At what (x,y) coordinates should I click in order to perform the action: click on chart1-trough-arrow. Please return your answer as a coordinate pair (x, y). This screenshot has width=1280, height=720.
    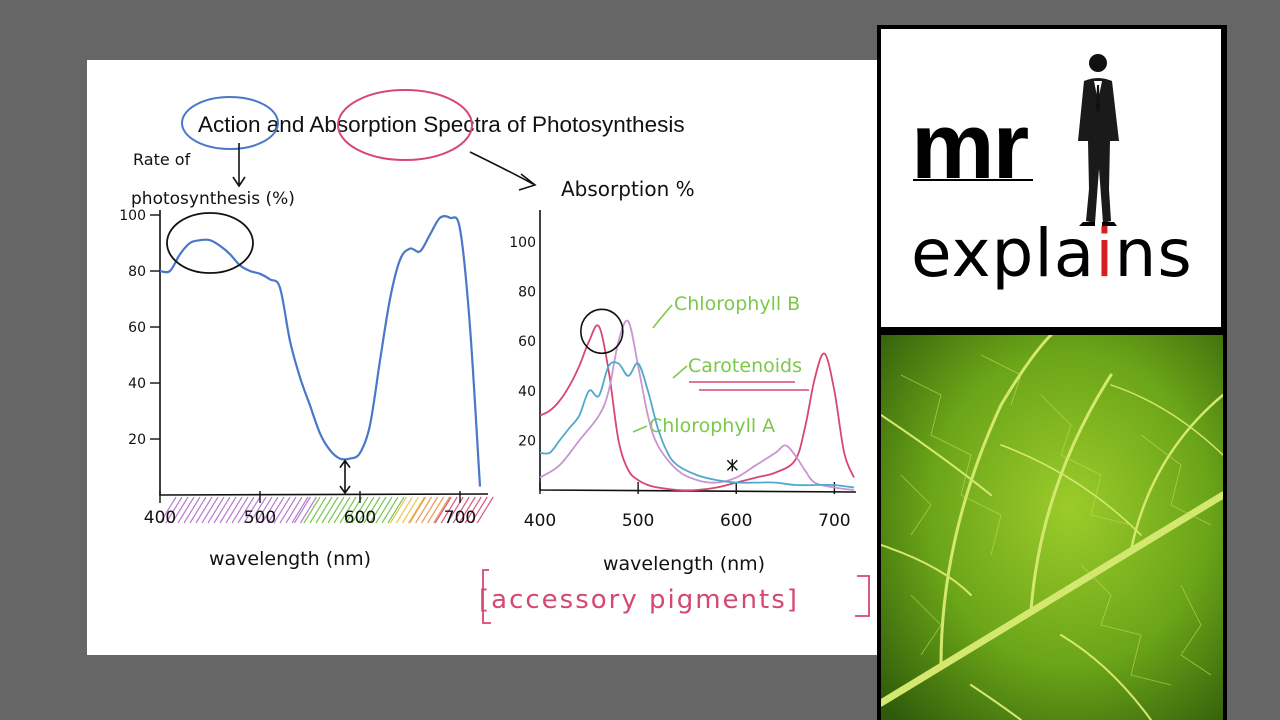
    Looking at the image, I should click on (345, 477).